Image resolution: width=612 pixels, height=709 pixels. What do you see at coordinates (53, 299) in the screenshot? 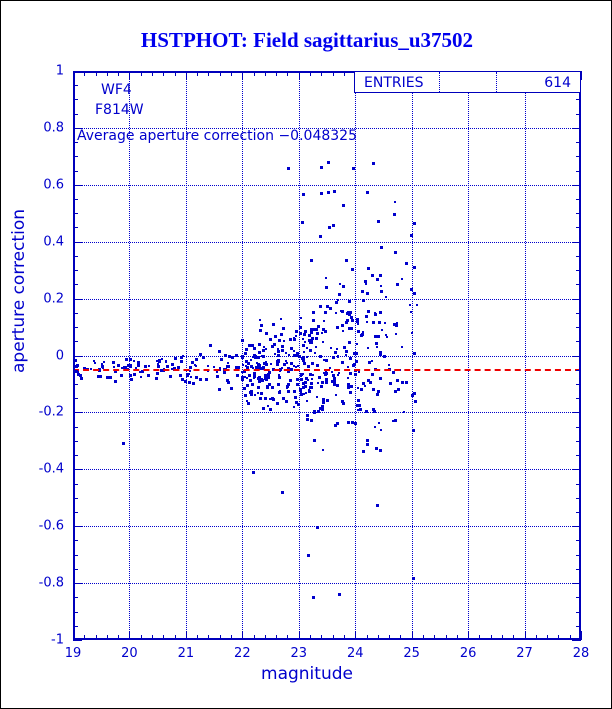
I see `y-tick-label: 0.2` at bounding box center [53, 299].